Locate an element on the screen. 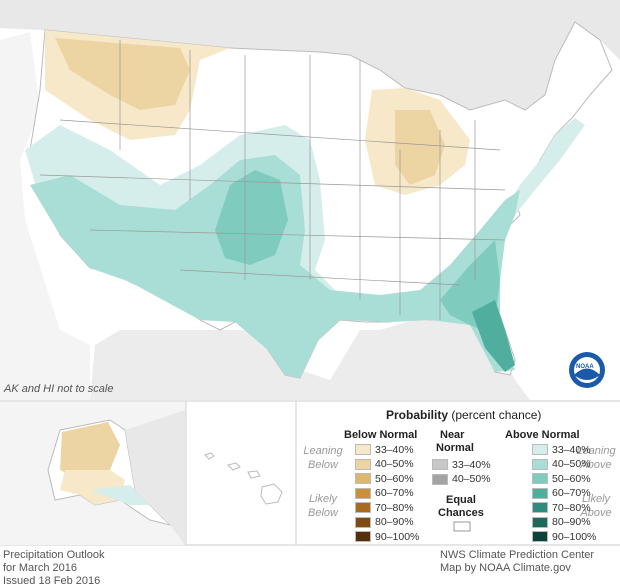 The height and width of the screenshot is (588, 620). equal-chances-line2: Chances is located at coordinates (461, 513).